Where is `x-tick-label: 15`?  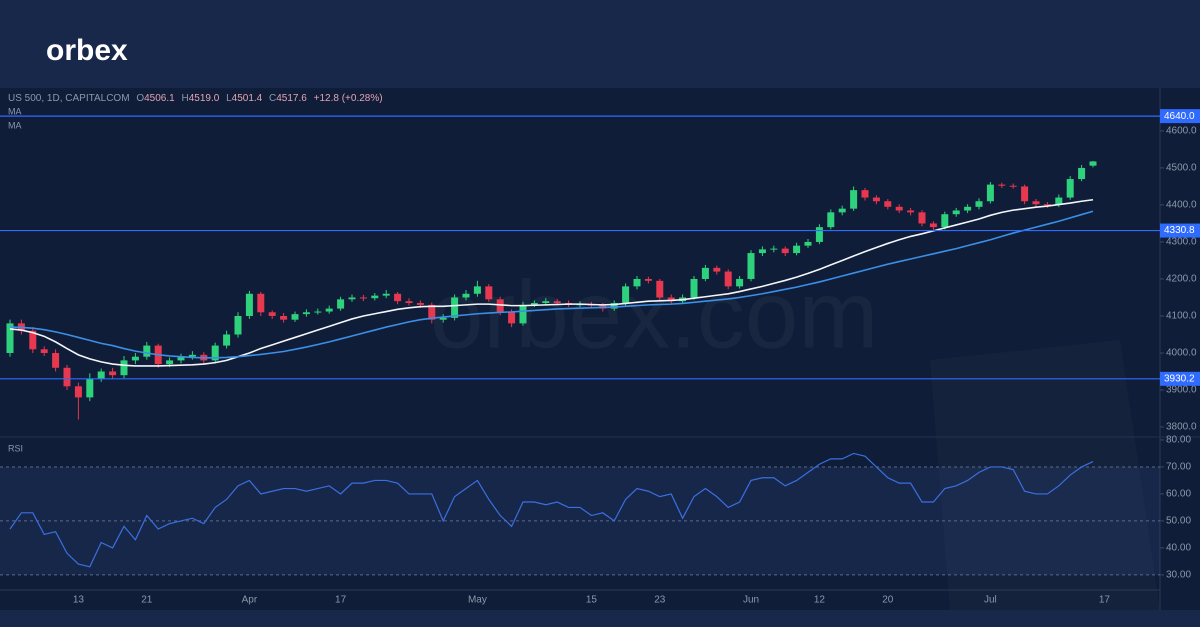
x-tick-label: 15 is located at coordinates (592, 600).